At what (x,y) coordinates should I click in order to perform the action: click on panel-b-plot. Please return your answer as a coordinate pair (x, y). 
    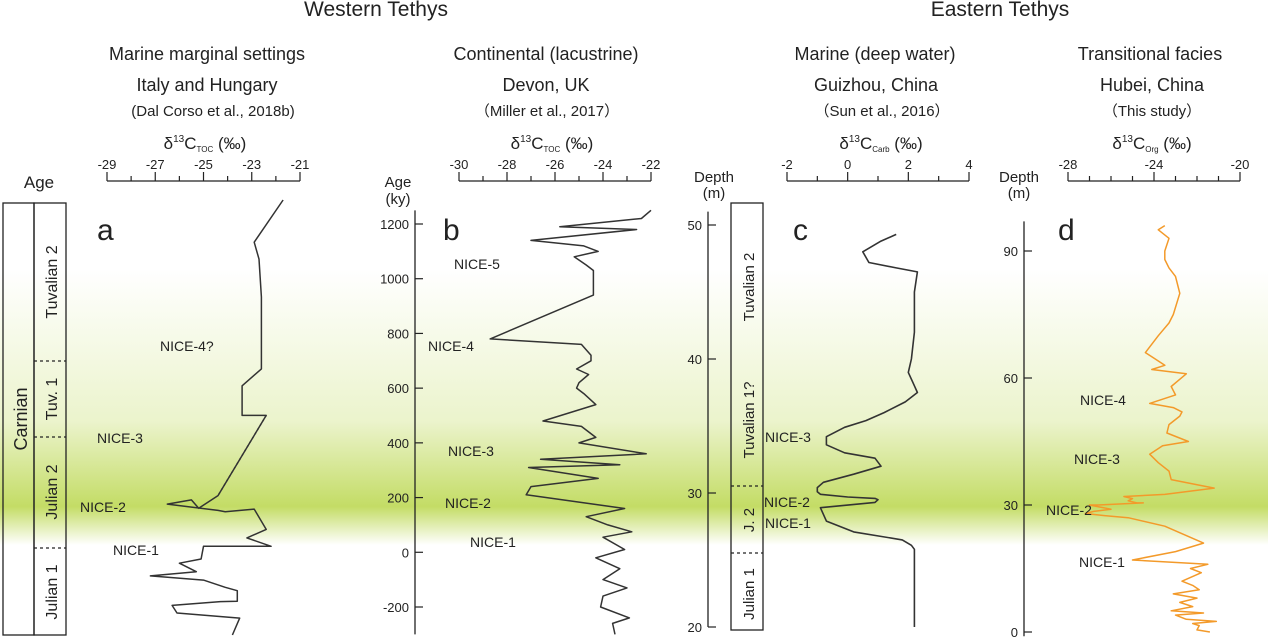
    Looking at the image, I should click on (570, 422).